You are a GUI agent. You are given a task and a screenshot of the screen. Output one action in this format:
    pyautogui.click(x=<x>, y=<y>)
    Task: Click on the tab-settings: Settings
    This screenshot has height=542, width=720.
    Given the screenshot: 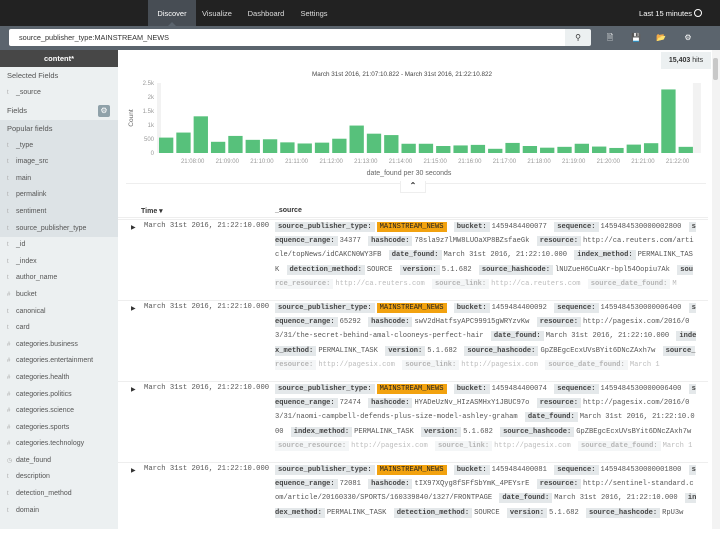 What is the action you would take?
    pyautogui.click(x=314, y=13)
    